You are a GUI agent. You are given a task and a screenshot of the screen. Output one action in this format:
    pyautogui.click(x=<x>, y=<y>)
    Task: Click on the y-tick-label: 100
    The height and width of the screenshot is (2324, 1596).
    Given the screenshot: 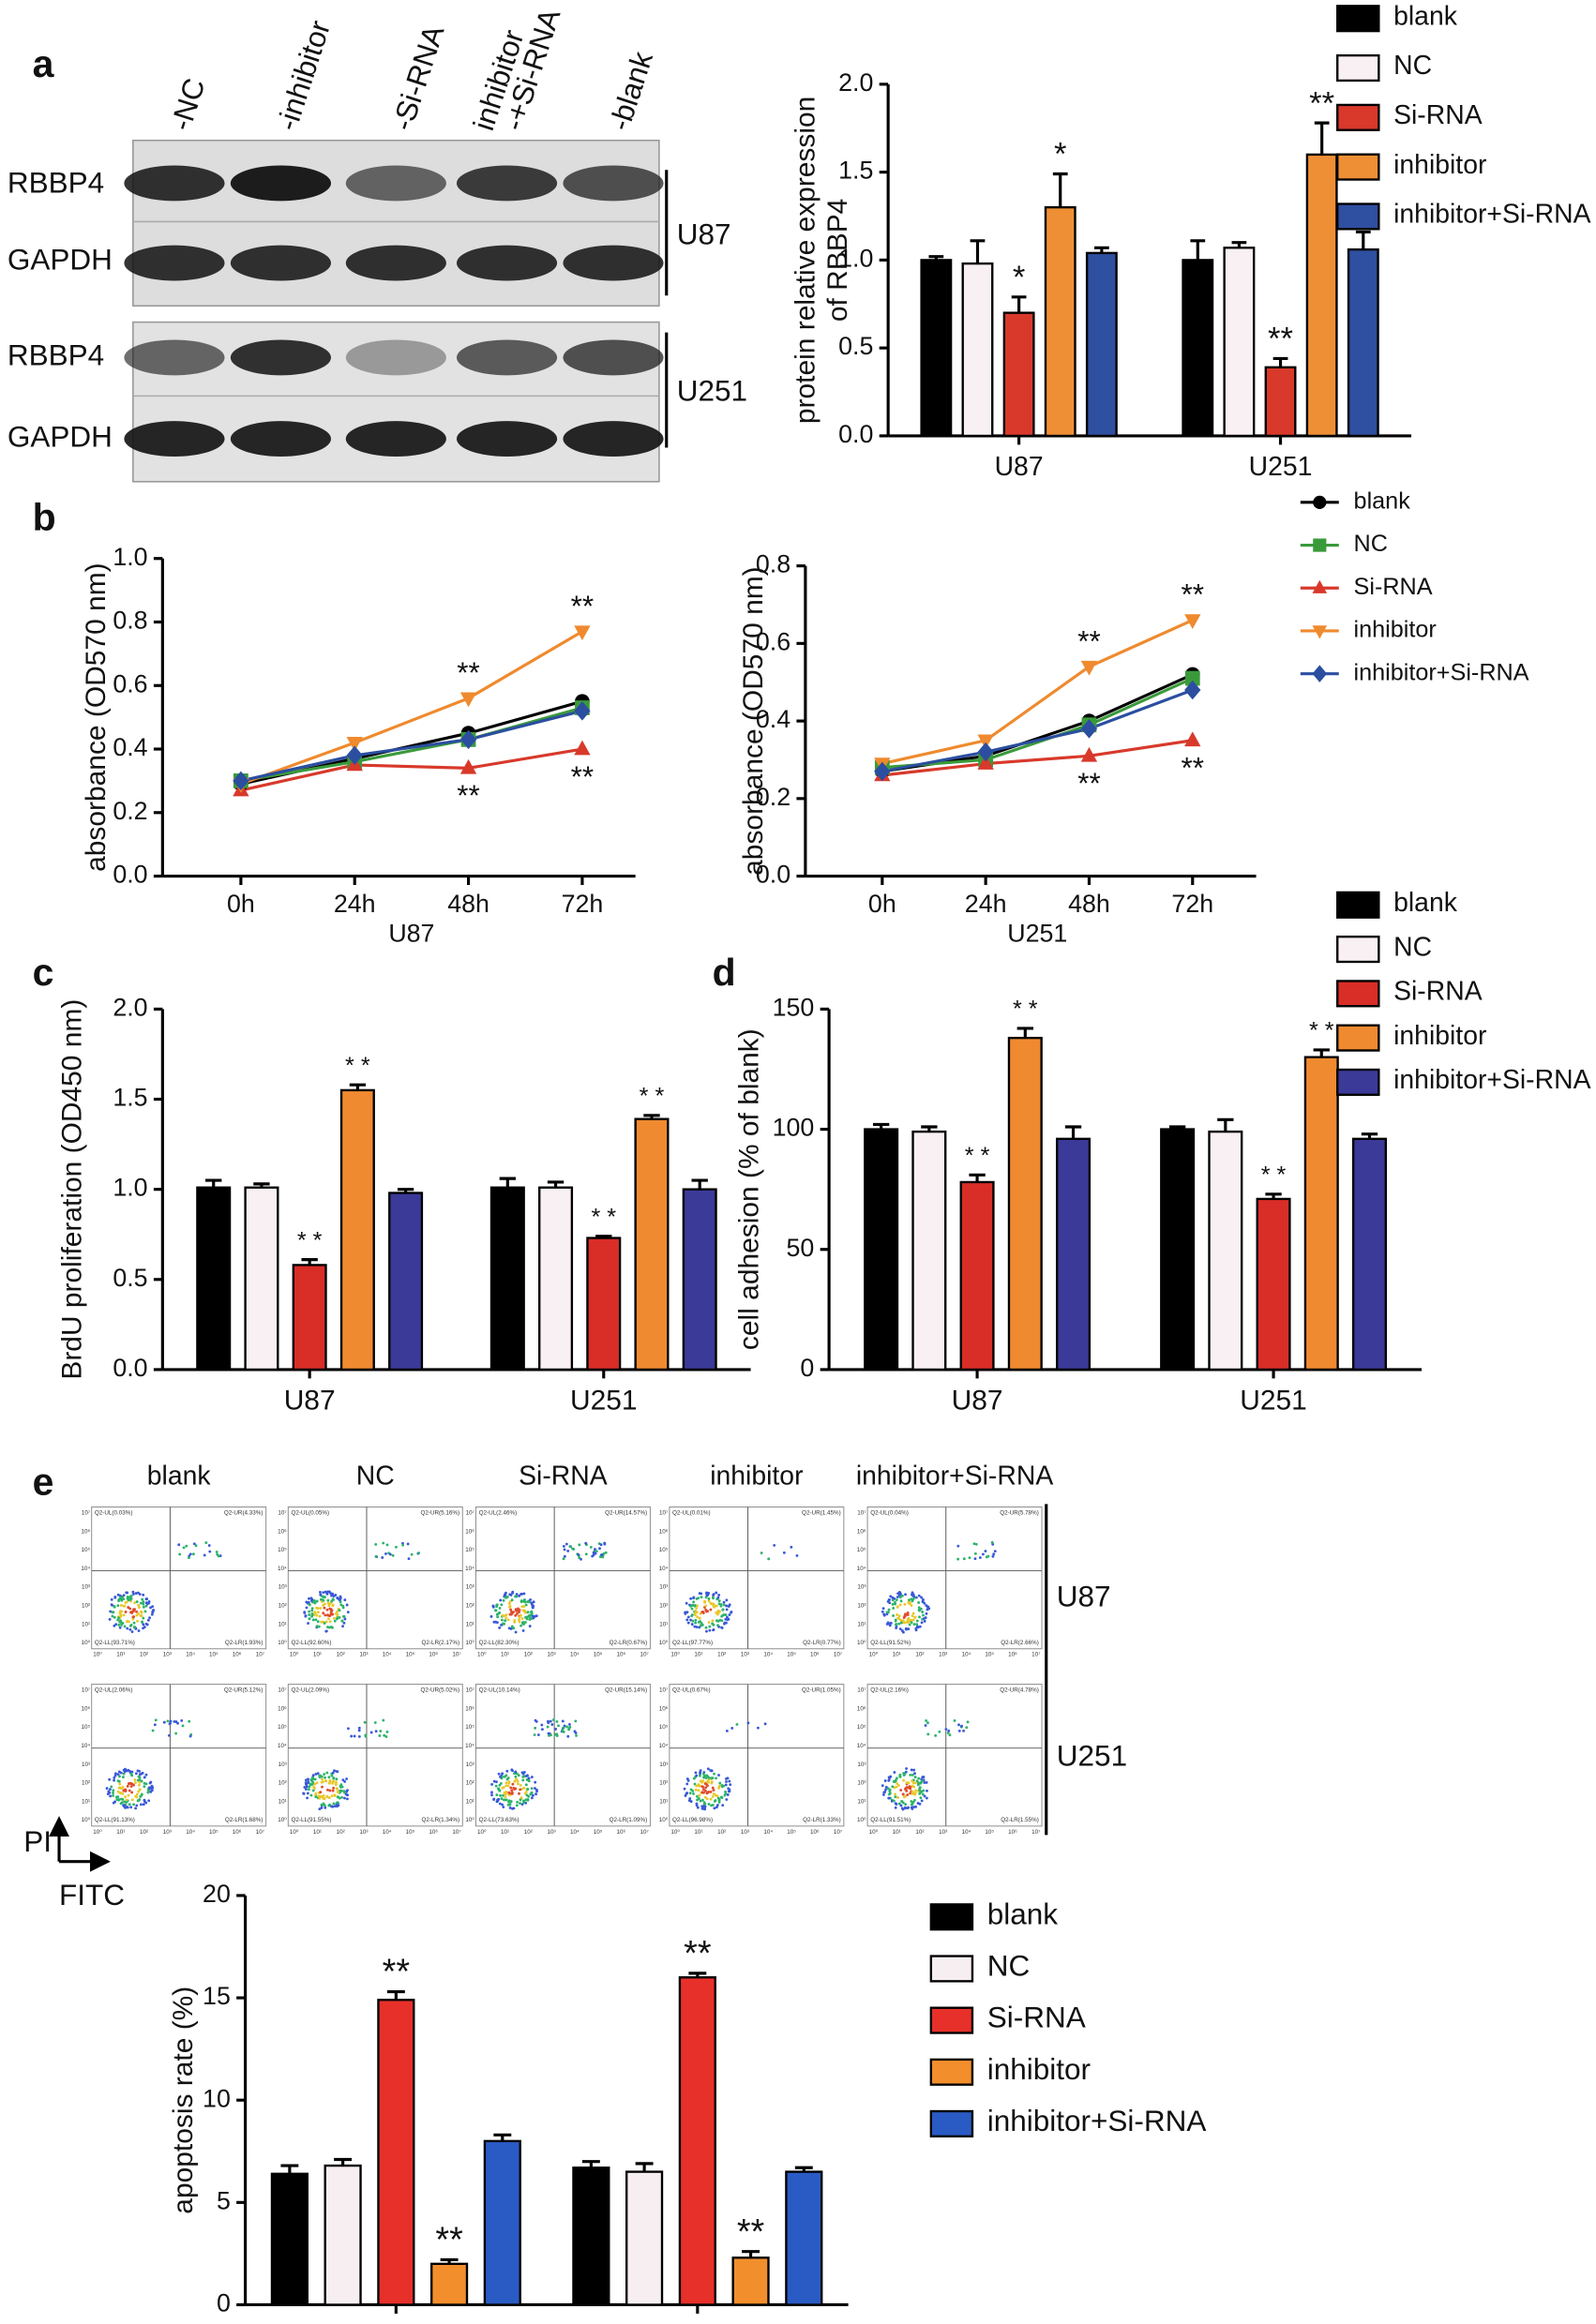 What is the action you would take?
    pyautogui.click(x=794, y=1128)
    